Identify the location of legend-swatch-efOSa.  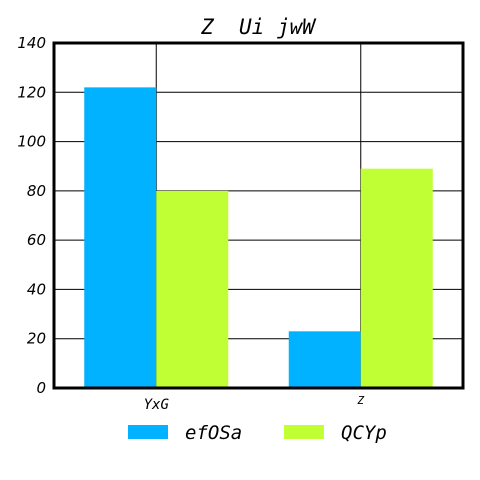
(148, 432).